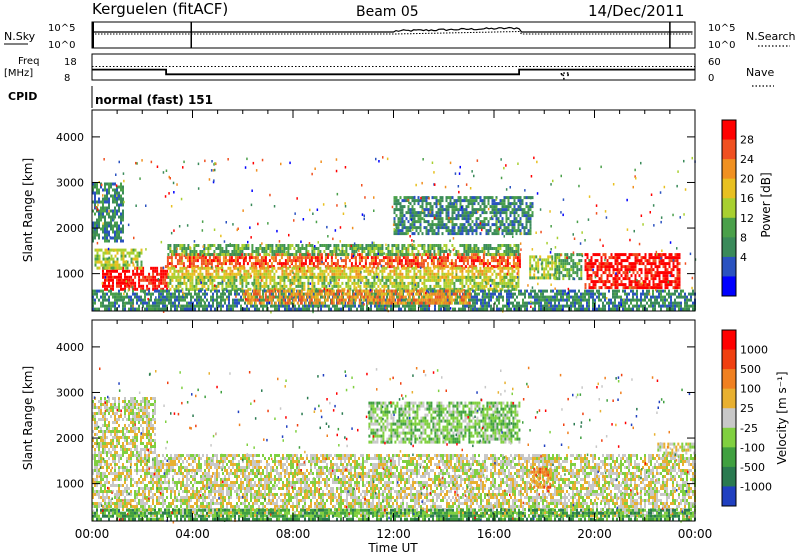 The height and width of the screenshot is (554, 800). Describe the element at coordinates (392, 35) in the screenshot. I see `noise-traces` at that location.